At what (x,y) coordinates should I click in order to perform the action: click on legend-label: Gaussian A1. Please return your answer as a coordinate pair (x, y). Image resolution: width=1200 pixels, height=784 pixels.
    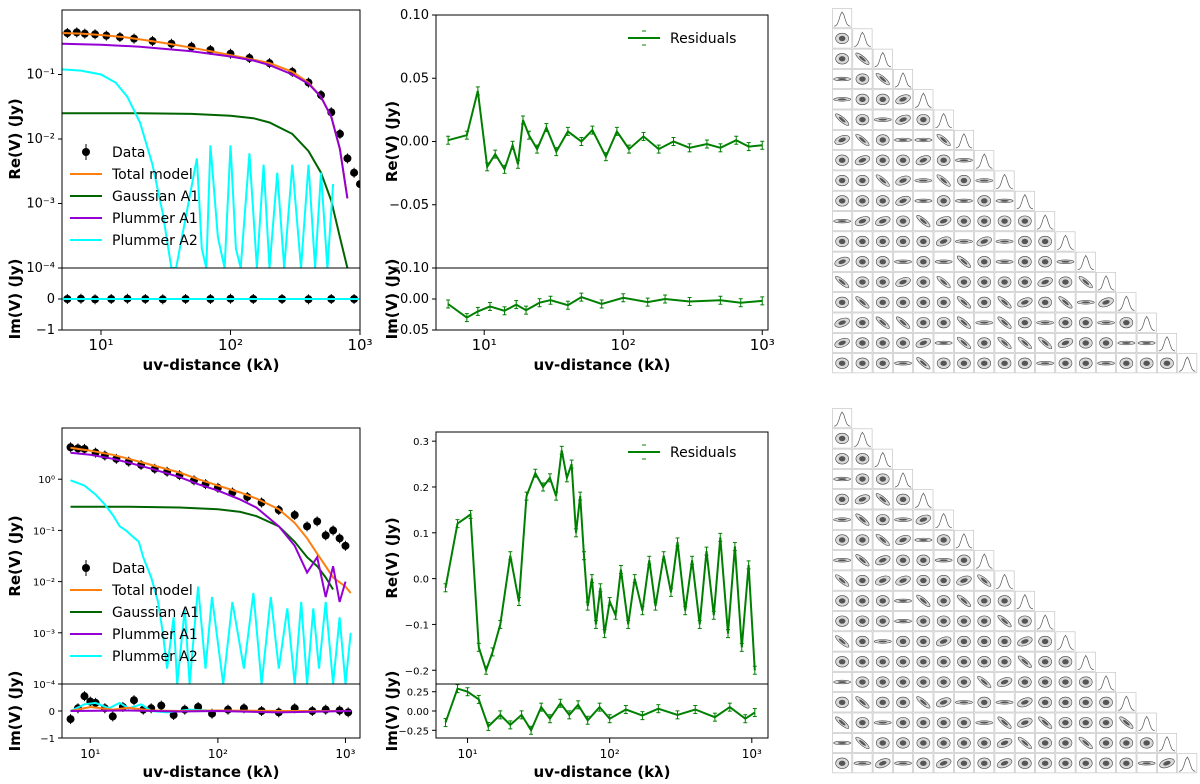
    Looking at the image, I should click on (155, 613).